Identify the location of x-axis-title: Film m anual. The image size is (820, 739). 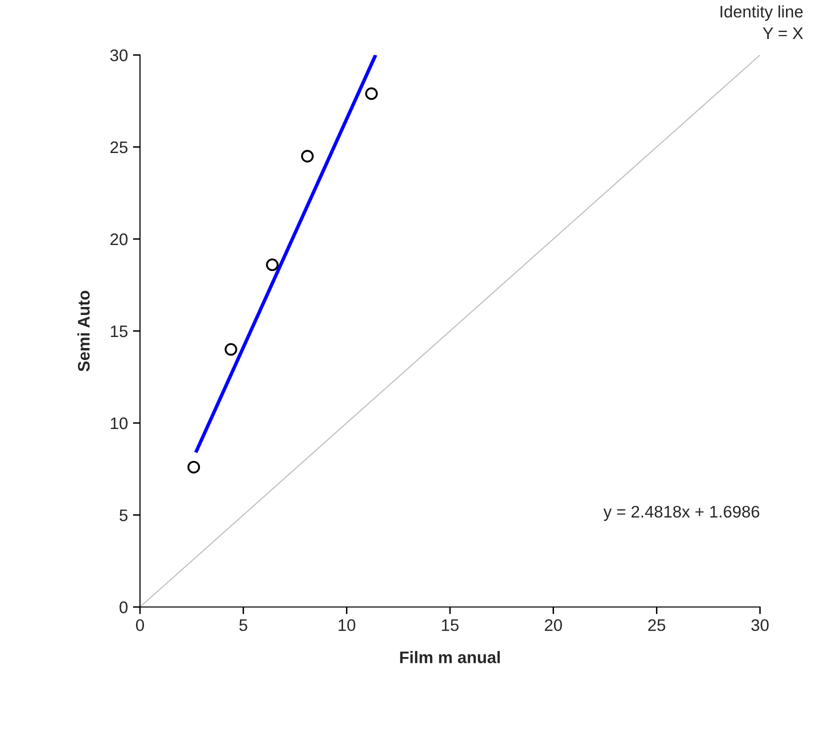
(450, 657).